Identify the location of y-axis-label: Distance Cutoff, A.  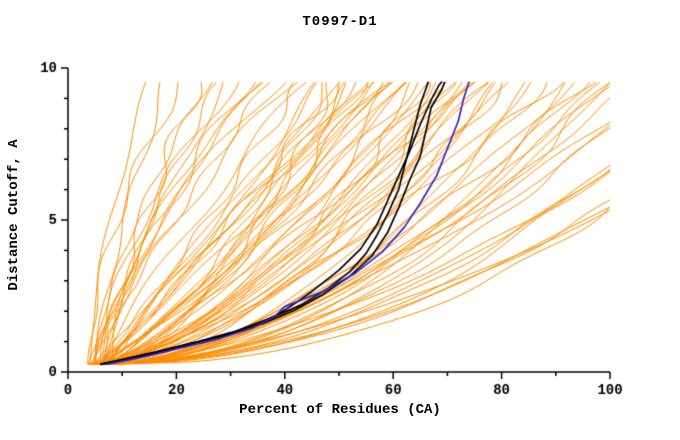
(14, 215).